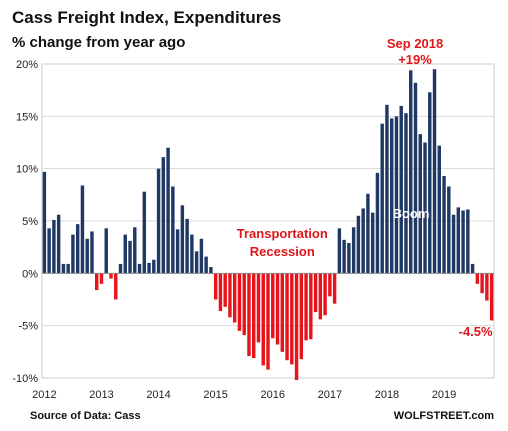 The image size is (508, 431). I want to click on annotation-label: +19%, so click(415, 59).